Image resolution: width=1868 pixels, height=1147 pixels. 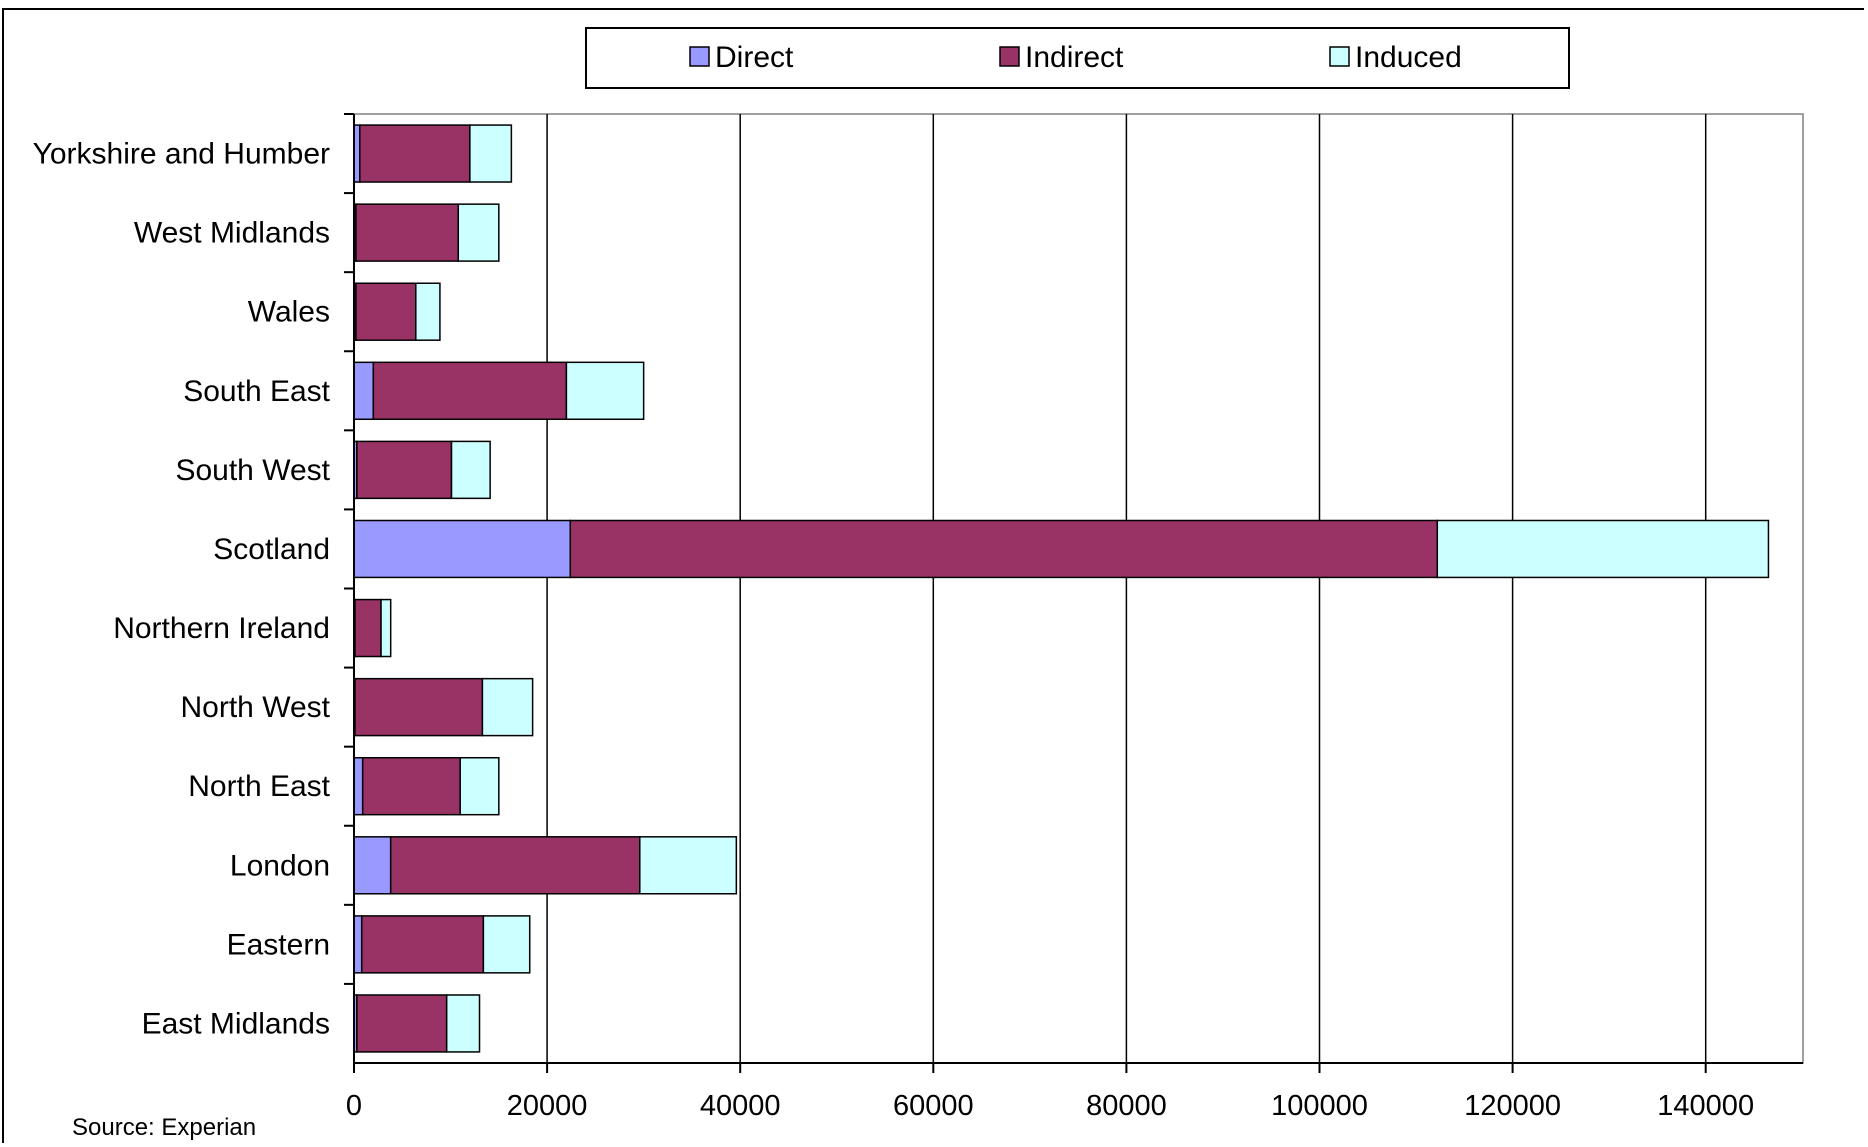 I want to click on legend-box, so click(x=1077, y=58).